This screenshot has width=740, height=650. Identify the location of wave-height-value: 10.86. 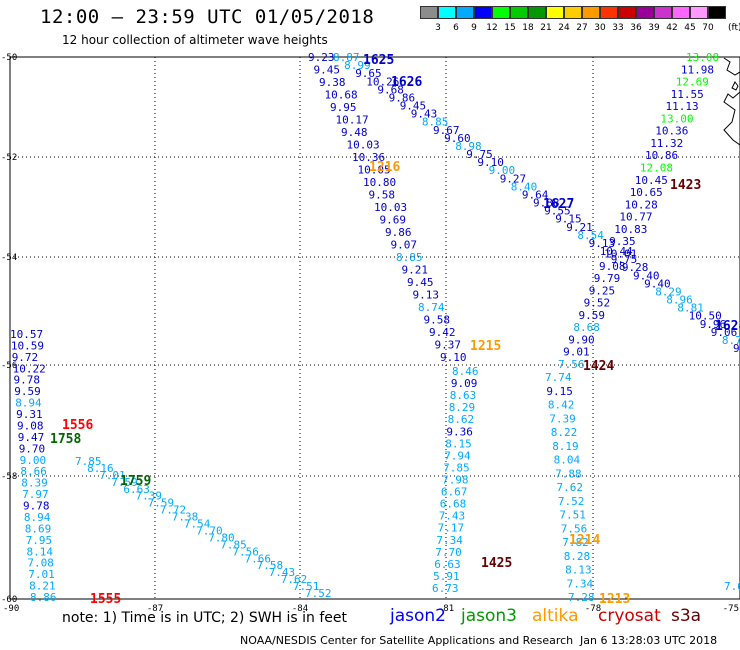
(661, 155).